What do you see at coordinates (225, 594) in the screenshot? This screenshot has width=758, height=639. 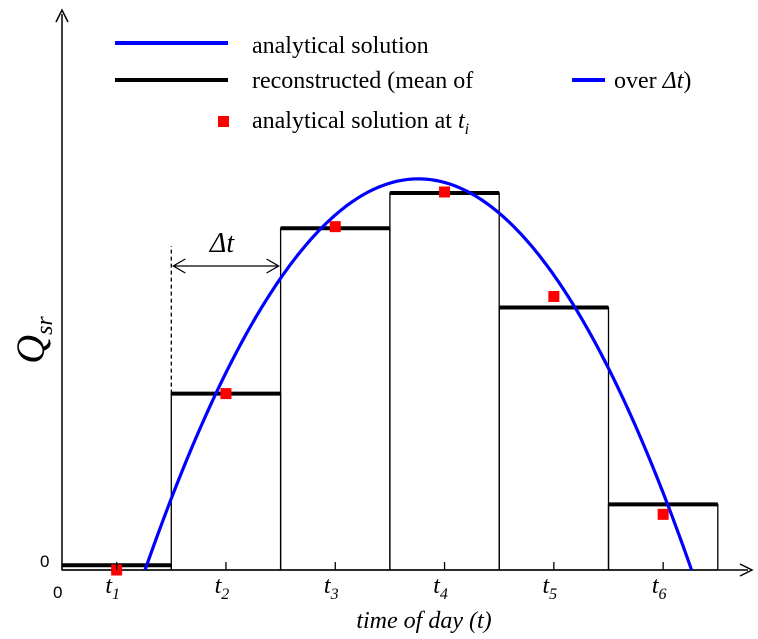 I see `x-tick-label-sub: 2` at bounding box center [225, 594].